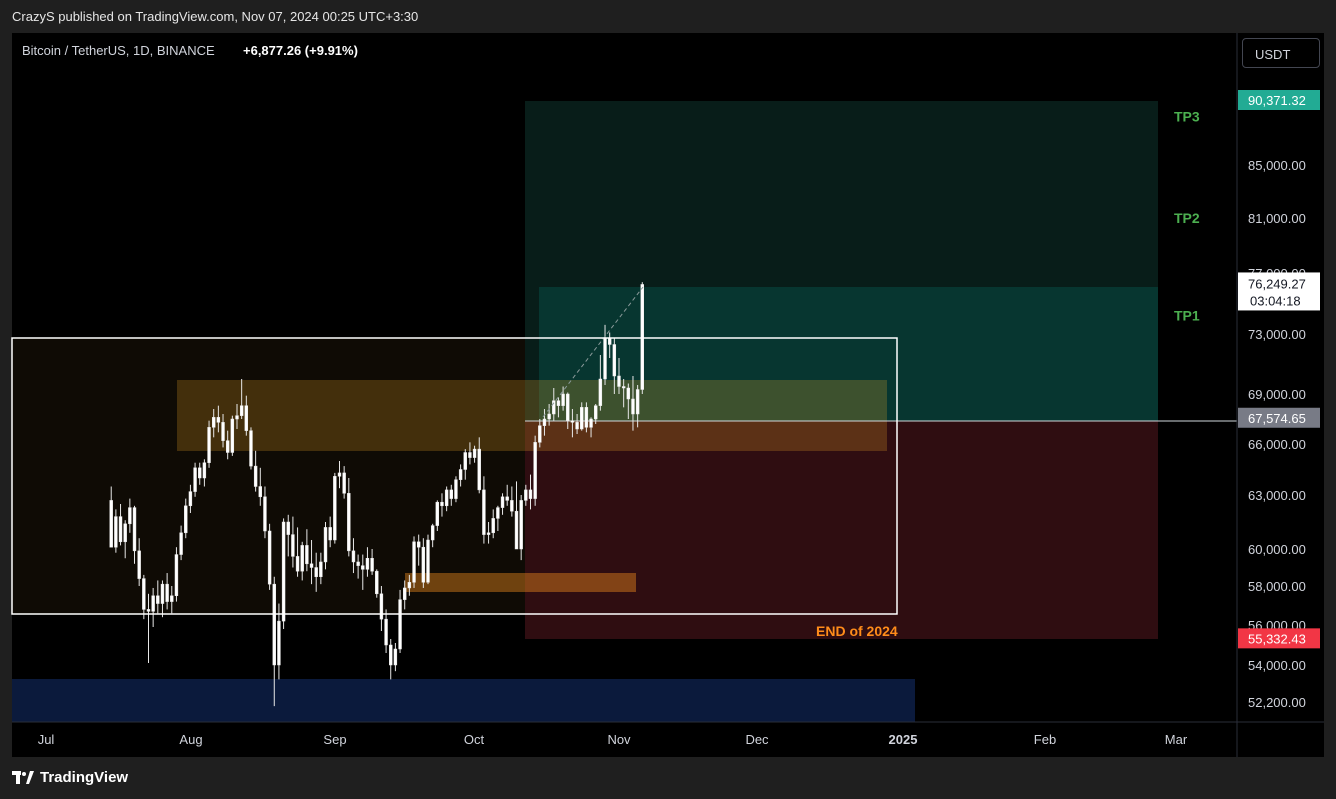 The height and width of the screenshot is (799, 1336). I want to click on currency-button: USDT, so click(1281, 53).